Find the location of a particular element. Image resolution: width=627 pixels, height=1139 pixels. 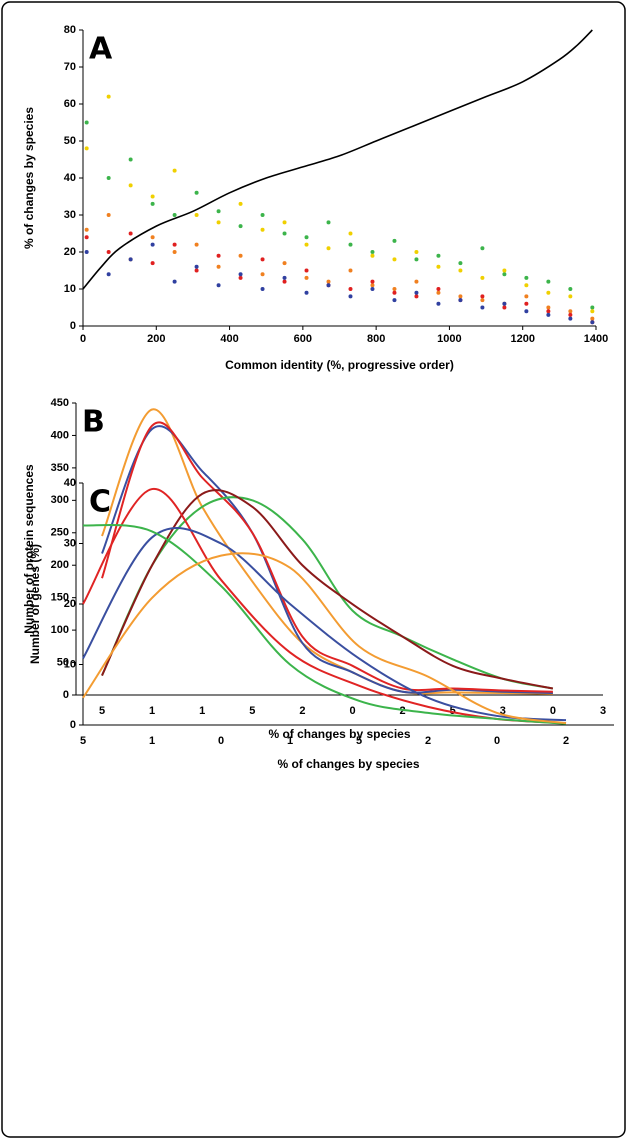

y-axis-title: Number of genes (%) is located at coordinates (35, 604).